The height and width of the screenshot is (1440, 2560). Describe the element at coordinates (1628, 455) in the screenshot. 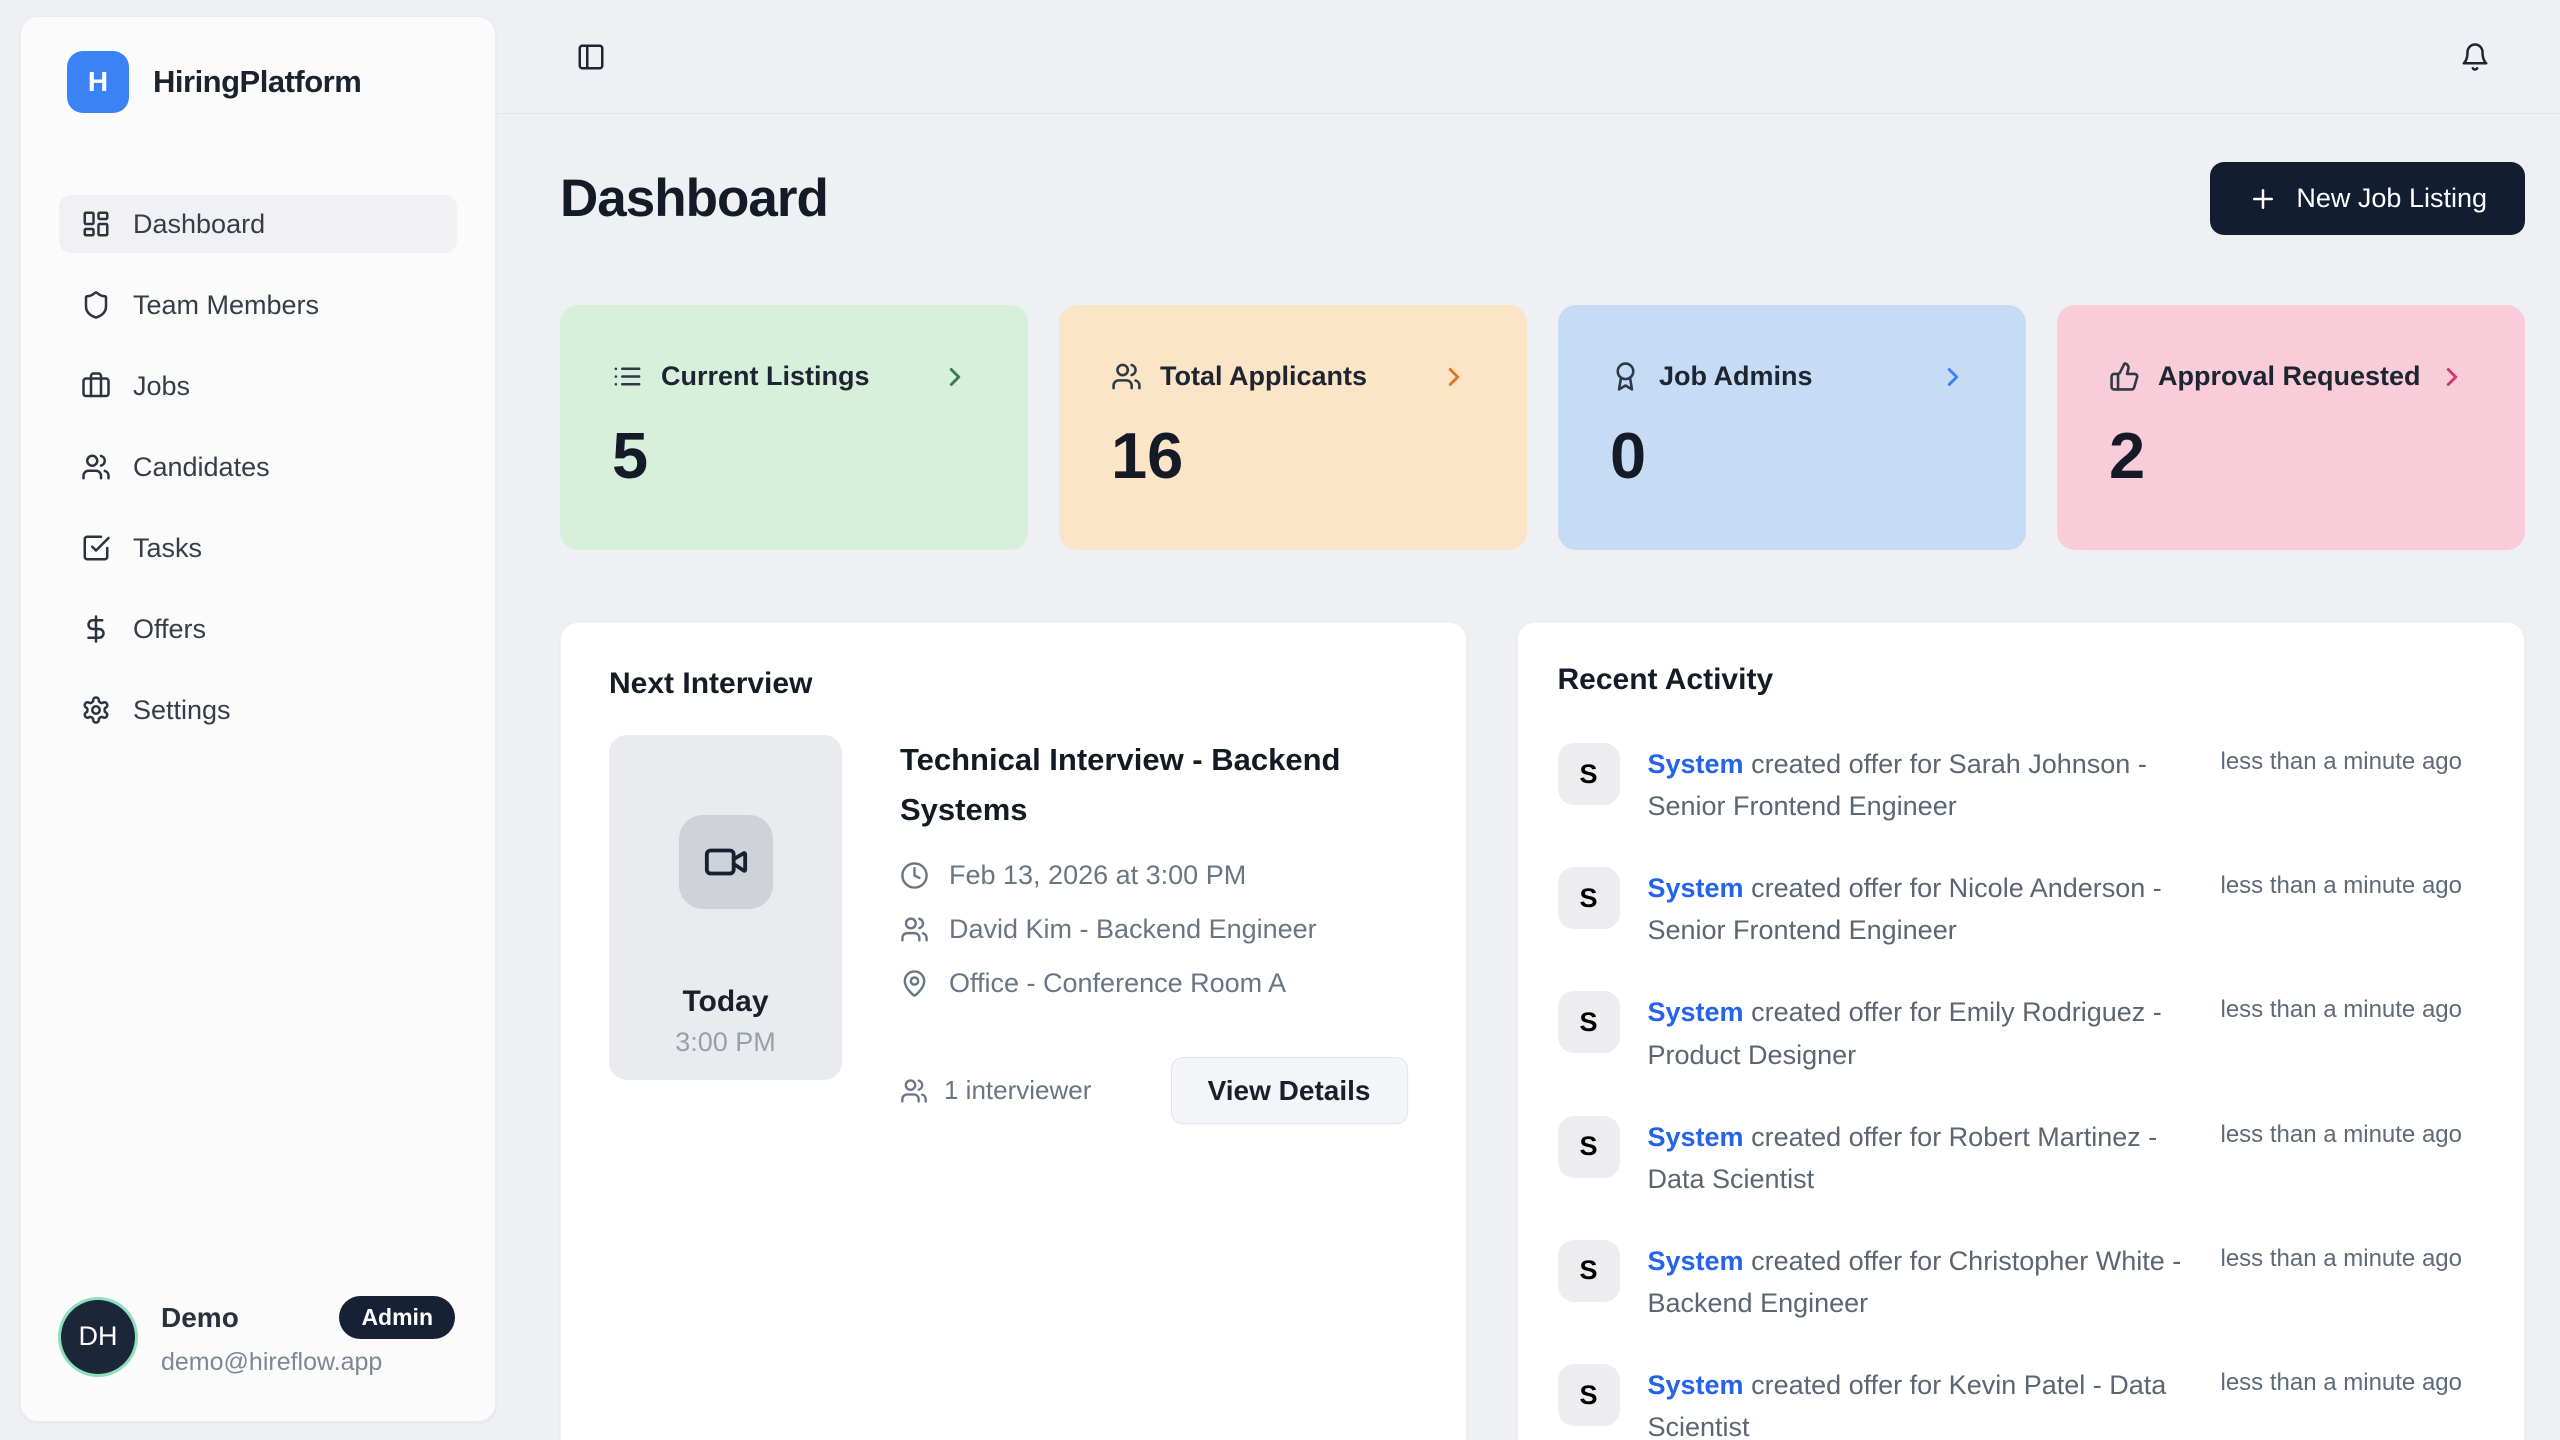

I see `stat-value: 0` at that location.